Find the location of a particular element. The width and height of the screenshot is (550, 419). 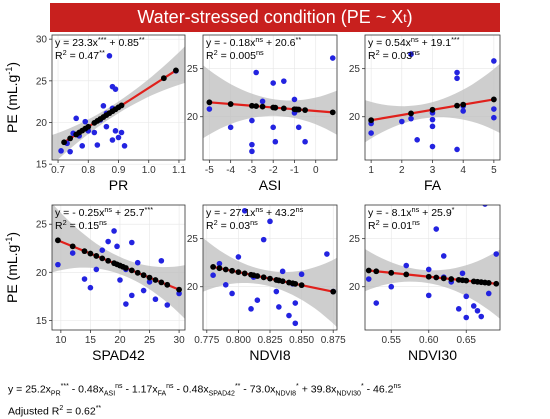

y-tick-label: 20 is located at coordinates (355, 287).